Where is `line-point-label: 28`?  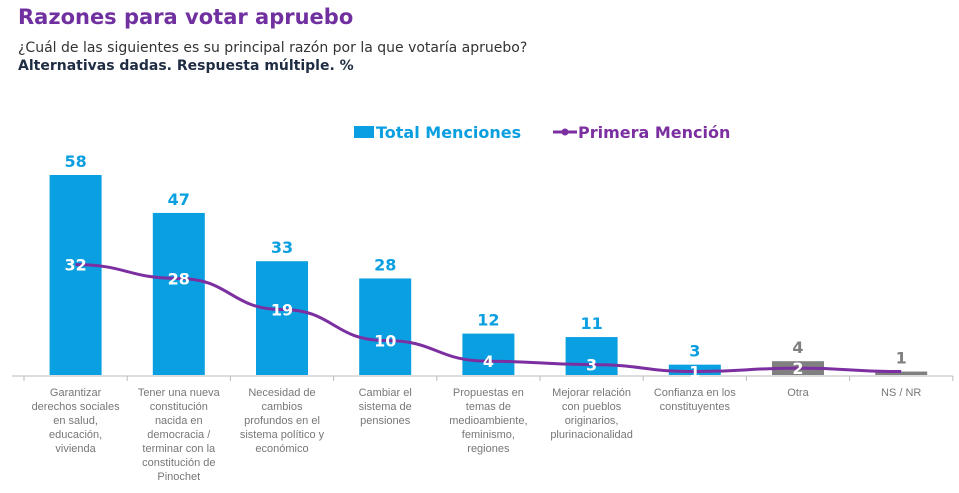
line-point-label: 28 is located at coordinates (179, 278).